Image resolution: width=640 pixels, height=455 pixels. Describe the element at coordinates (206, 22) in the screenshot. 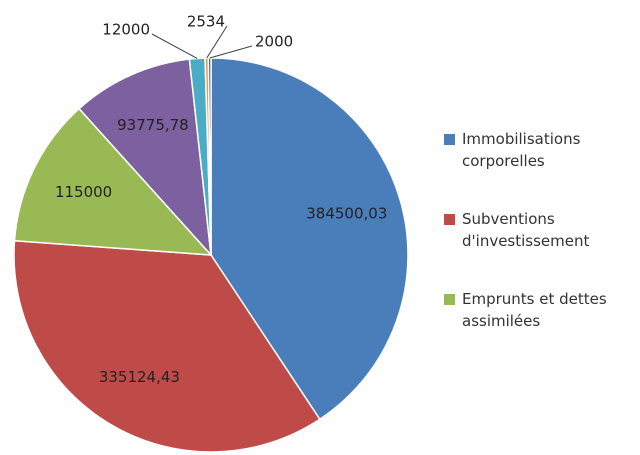

I see `data-label: 2534` at that location.